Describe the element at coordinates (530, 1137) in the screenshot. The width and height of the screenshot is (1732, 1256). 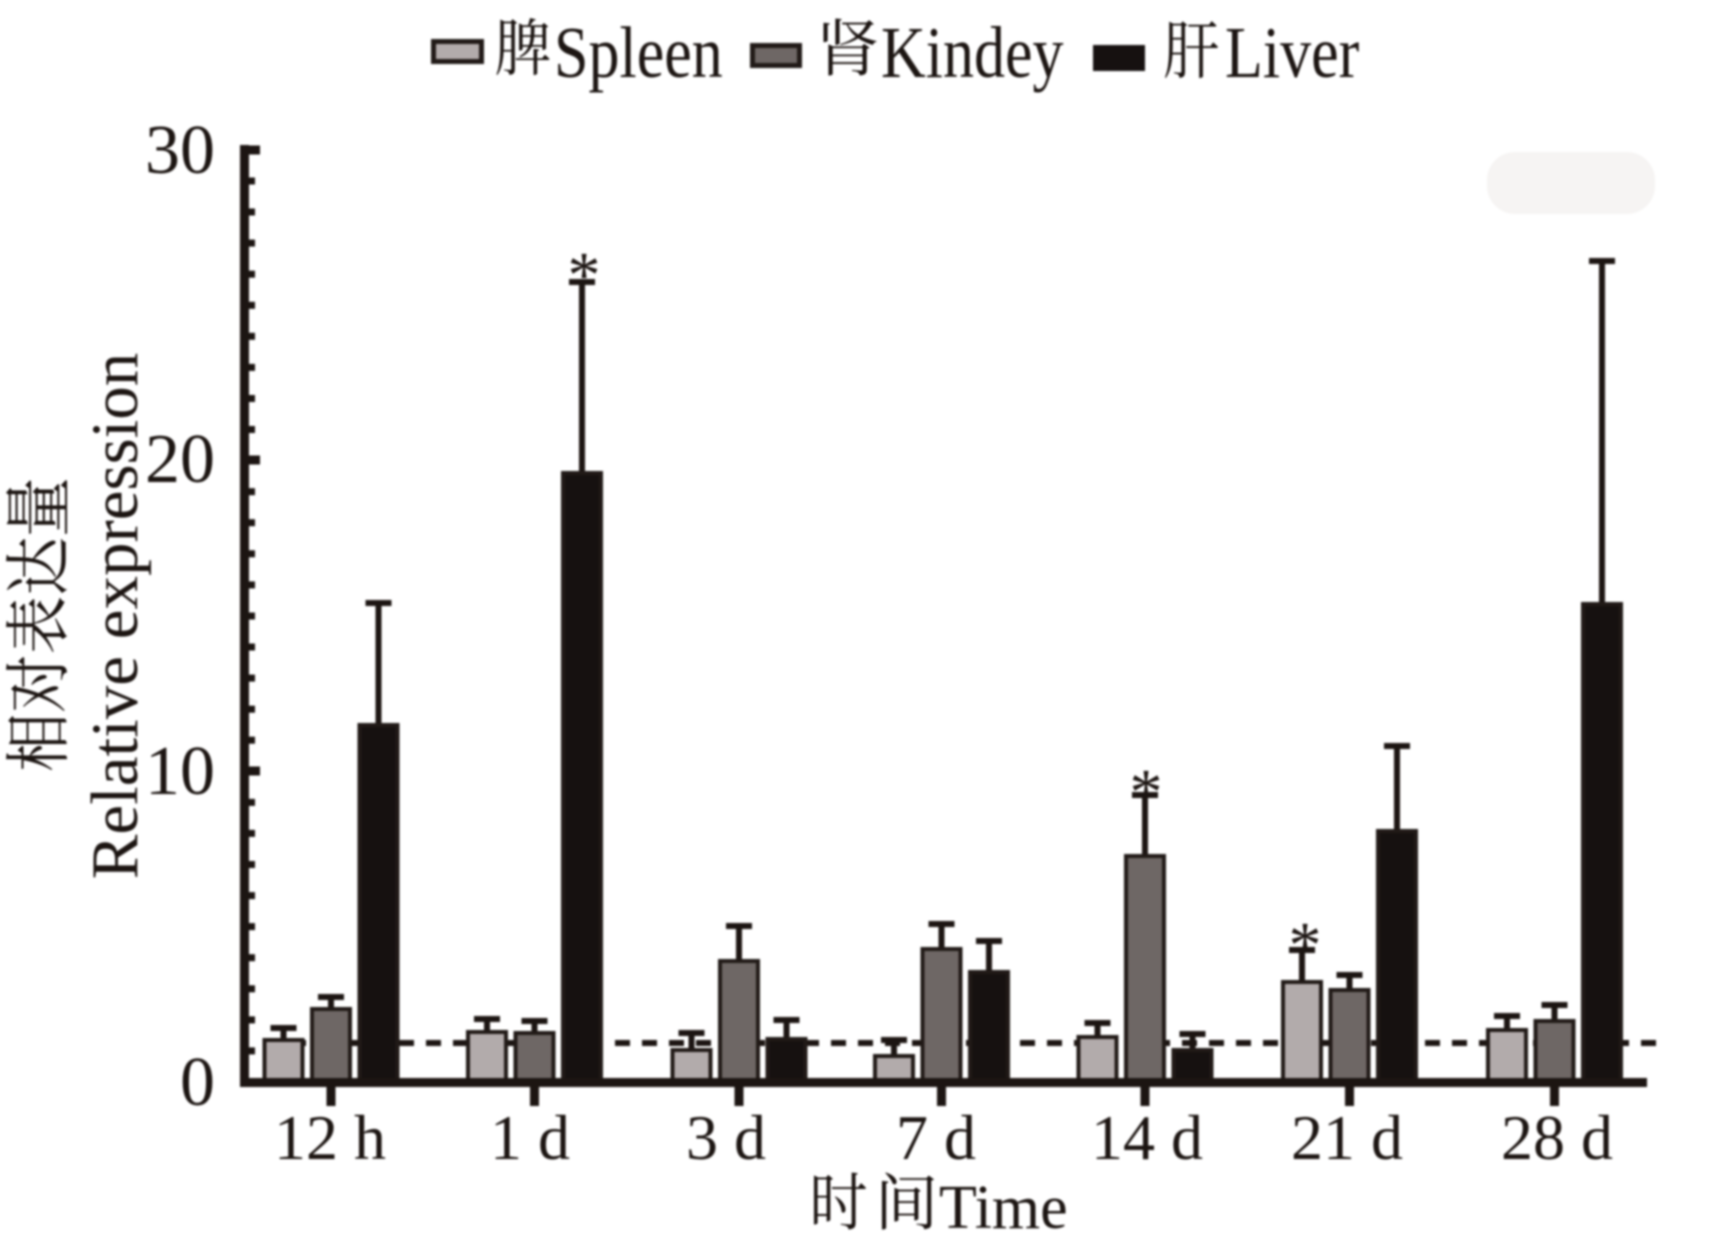
I see `svg-text: 1 d` at that location.